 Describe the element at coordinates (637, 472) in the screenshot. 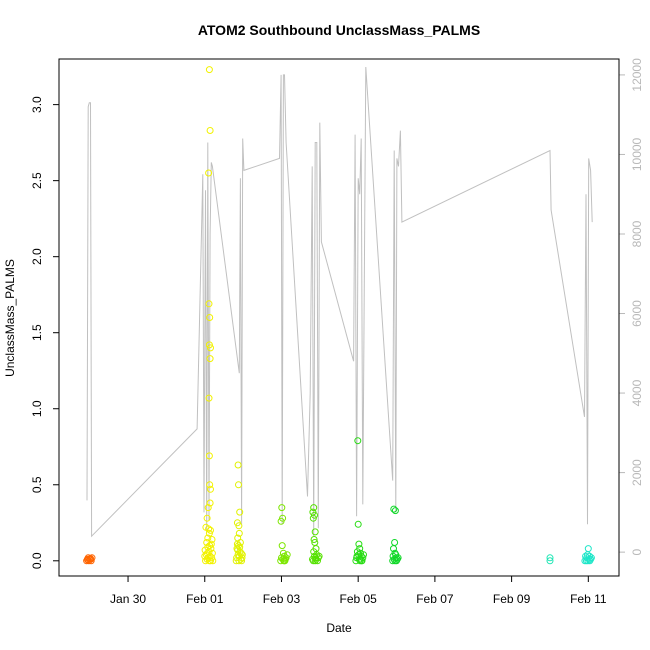

I see `y2-tick-label: 2000` at that location.